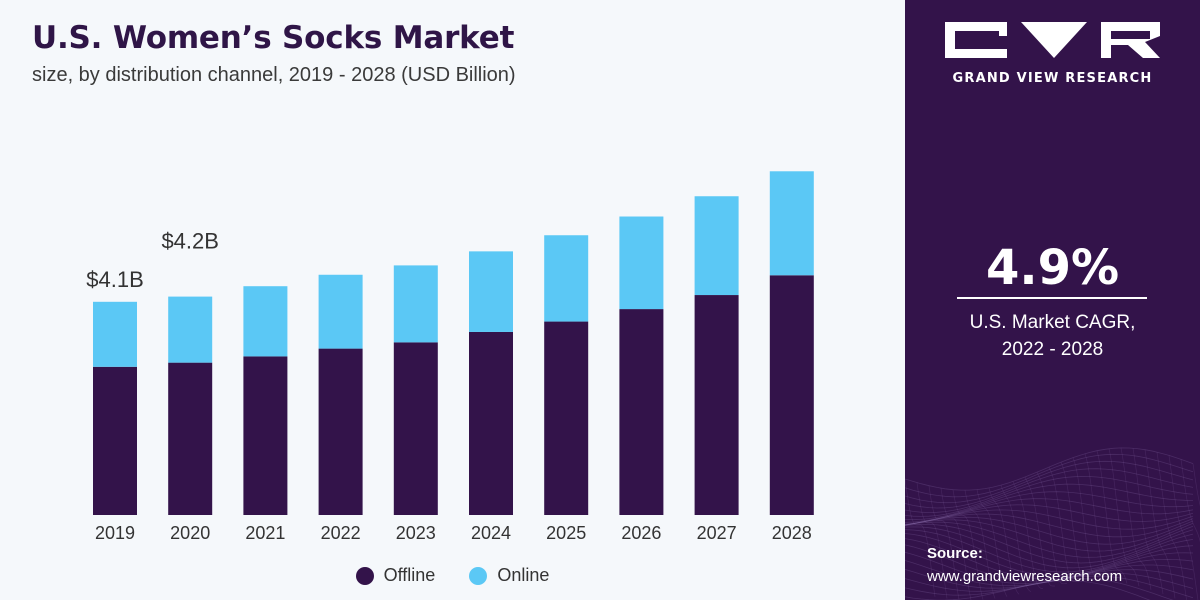 The image size is (1200, 600). I want to click on bar-offline-2019, so click(115, 440).